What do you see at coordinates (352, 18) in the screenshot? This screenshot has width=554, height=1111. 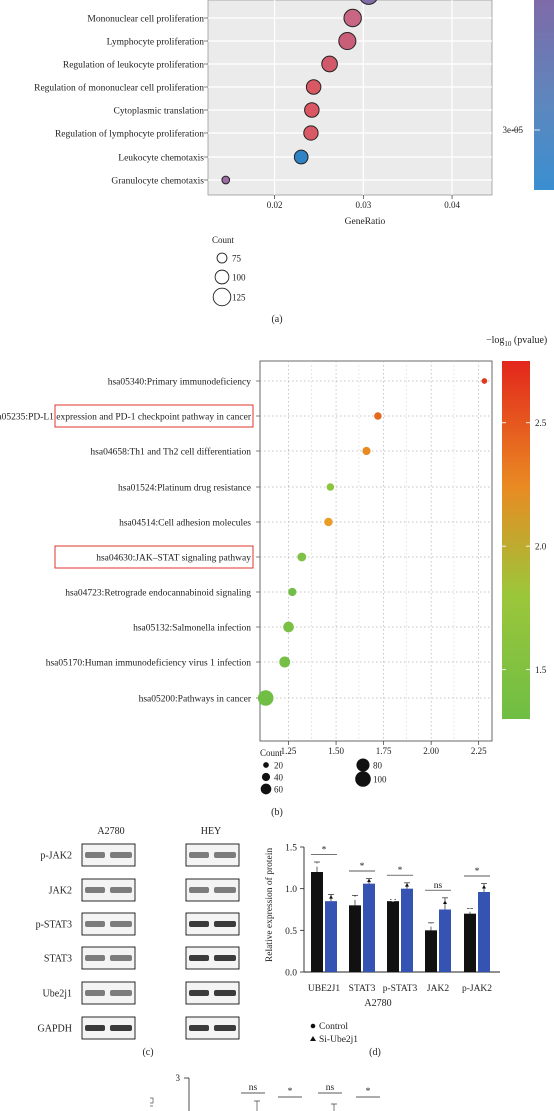 I see `plot-a-point-mononuclear-cell-proliferation` at bounding box center [352, 18].